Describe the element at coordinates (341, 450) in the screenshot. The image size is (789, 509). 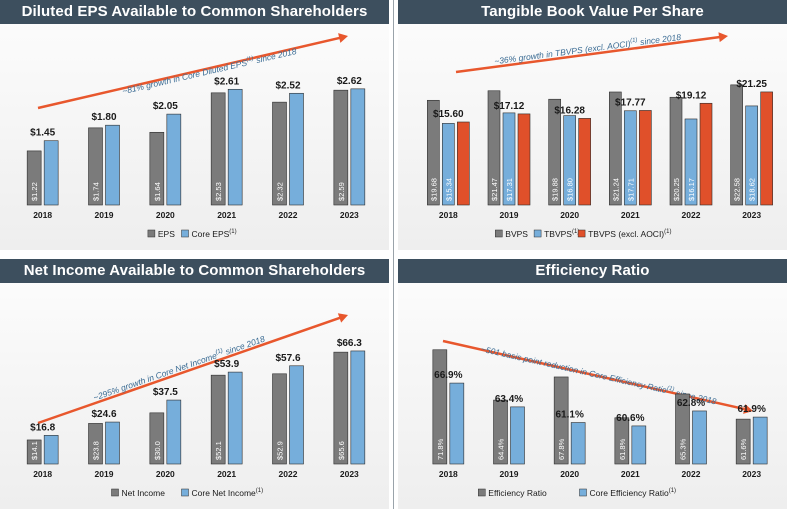
I see `bar-label: $65.6` at that location.